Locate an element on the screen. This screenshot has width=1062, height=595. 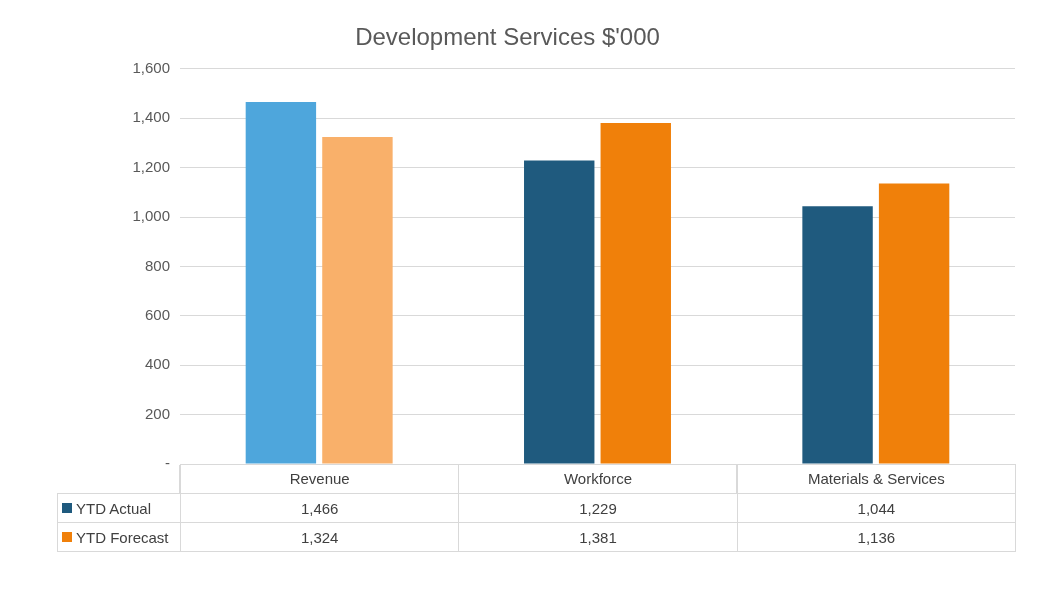
legend-label: YTD Forecast is located at coordinates (119, 537).